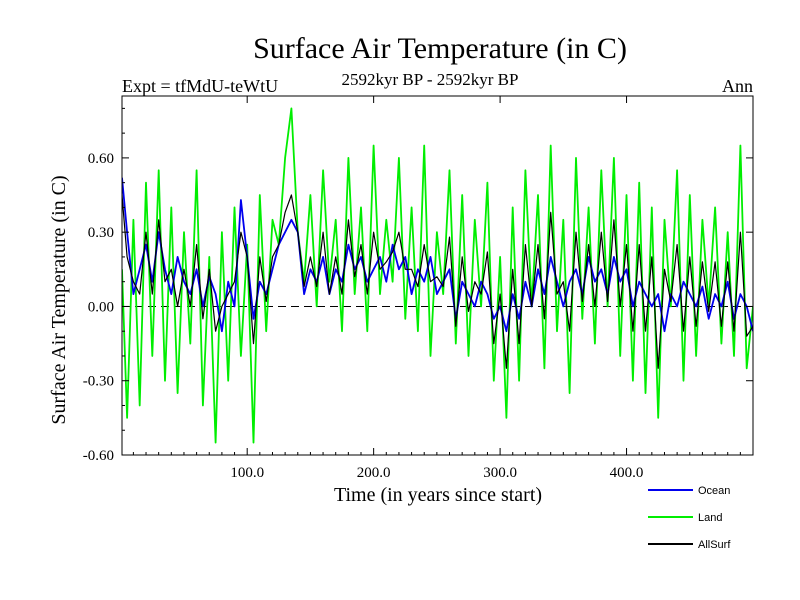 The image size is (800, 600). What do you see at coordinates (374, 473) in the screenshot?
I see `x-tick-label: 200.0` at bounding box center [374, 473].